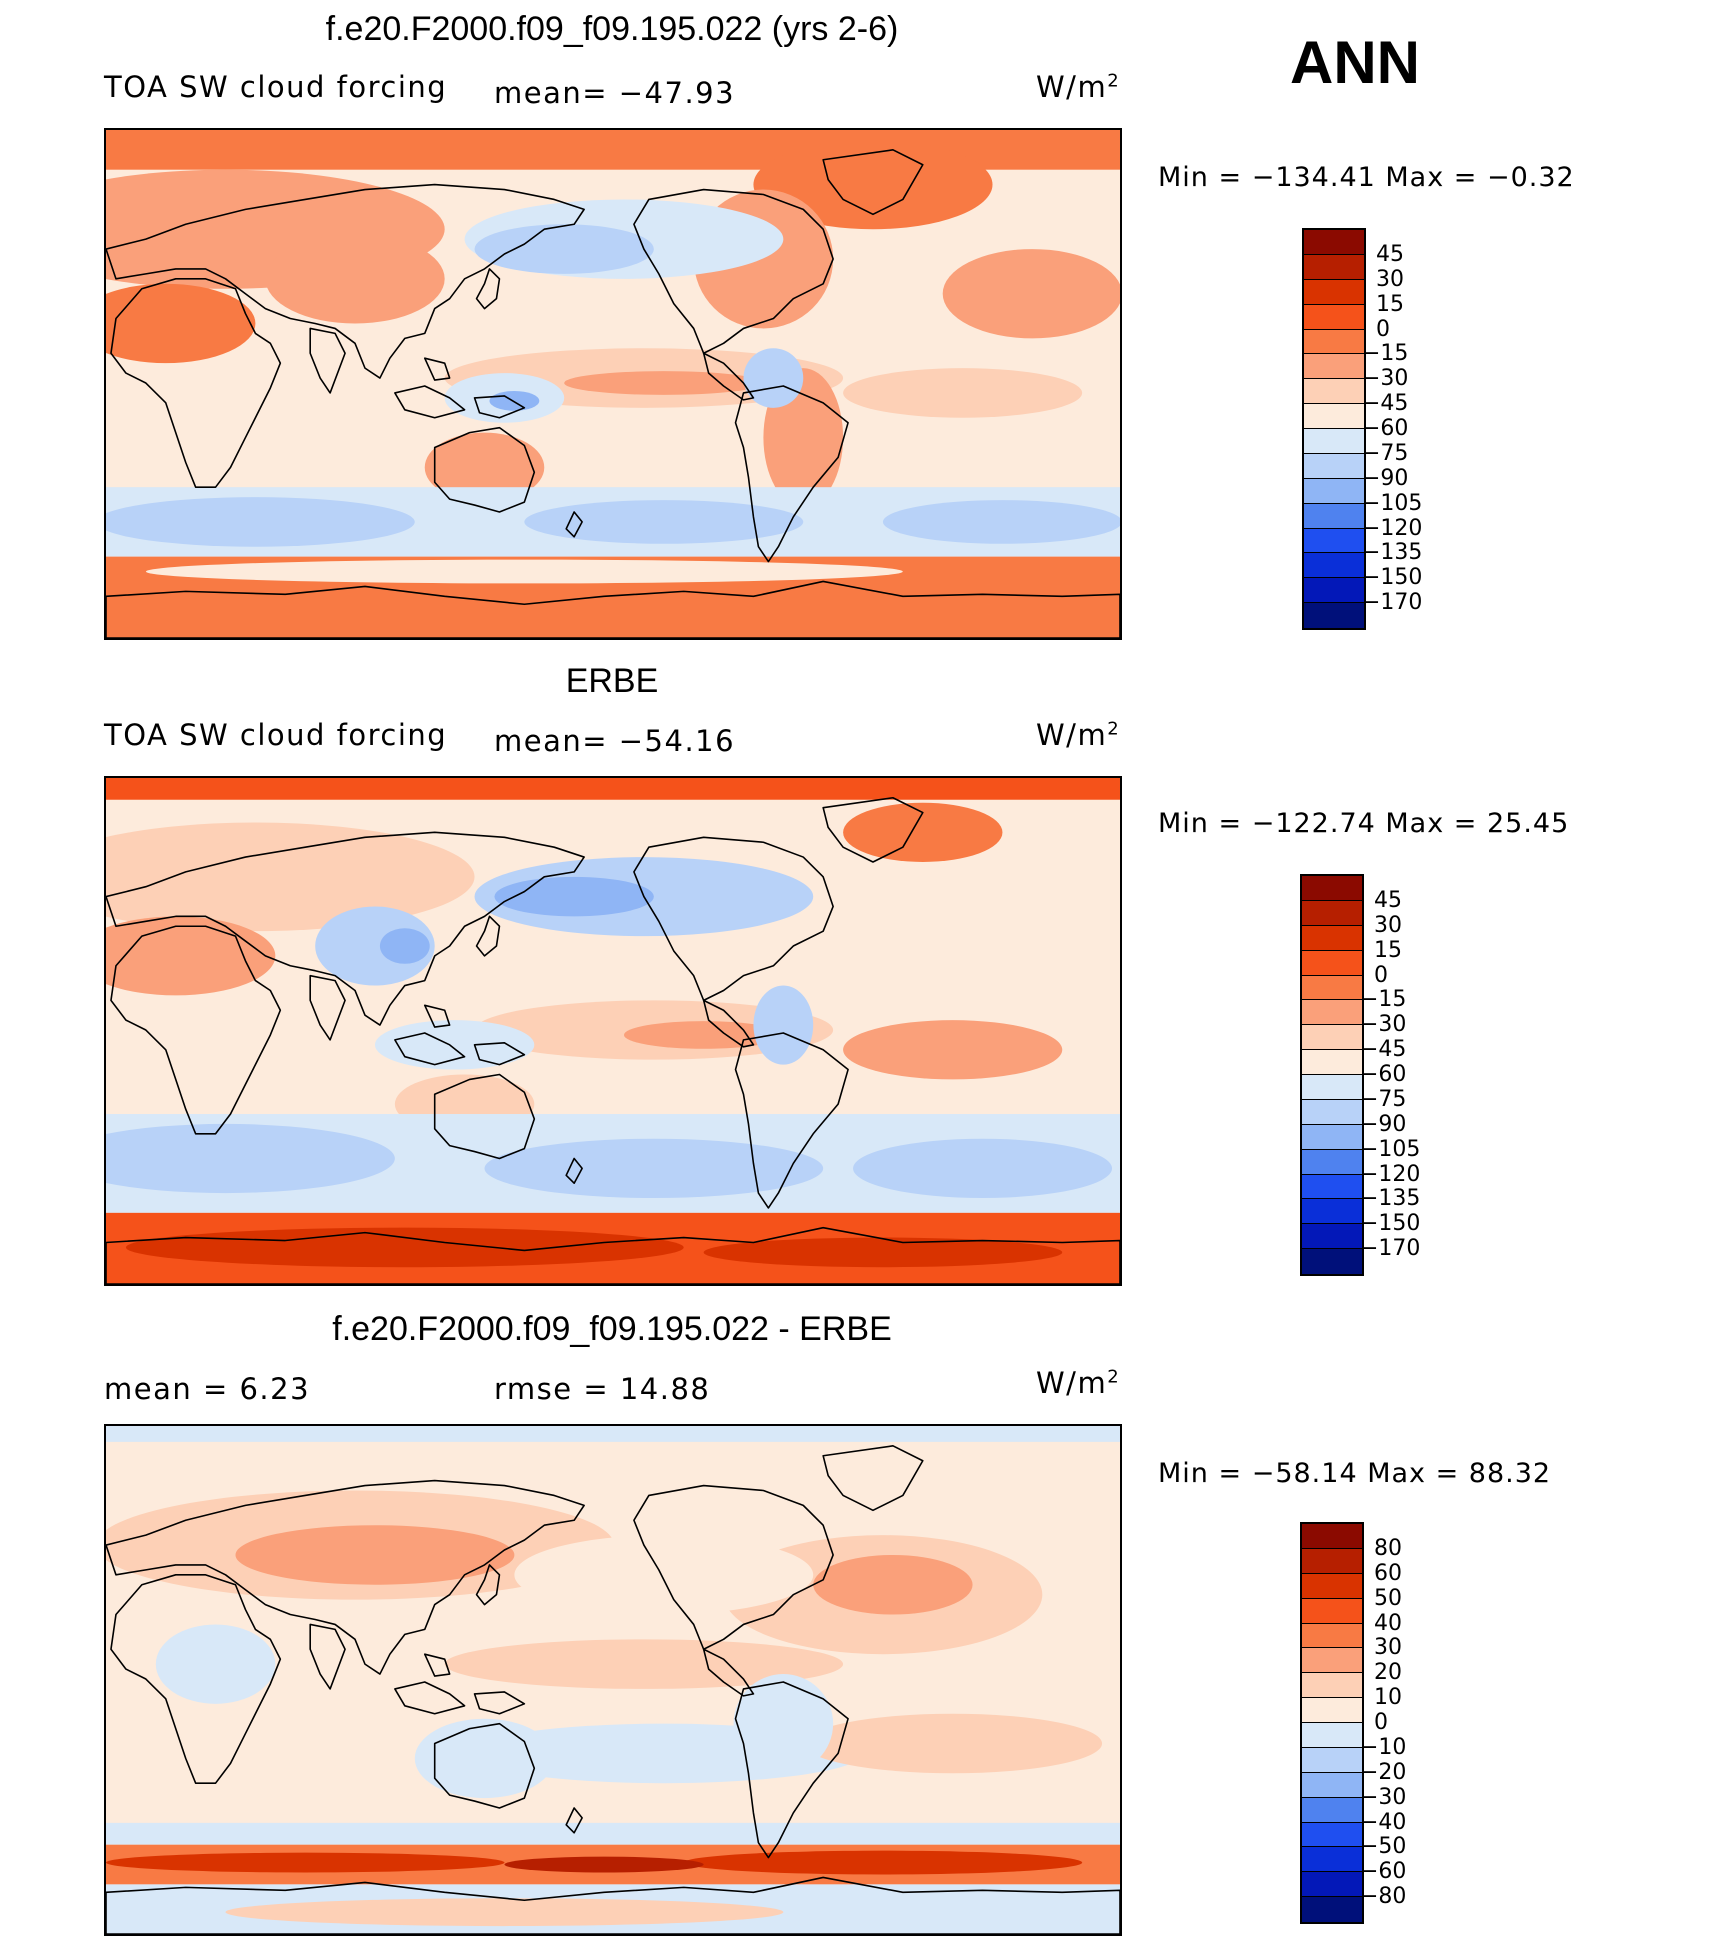 The height and width of the screenshot is (1952, 1710). Describe the element at coordinates (1388, 1673) in the screenshot. I see `colorbar-label: 20` at that location.